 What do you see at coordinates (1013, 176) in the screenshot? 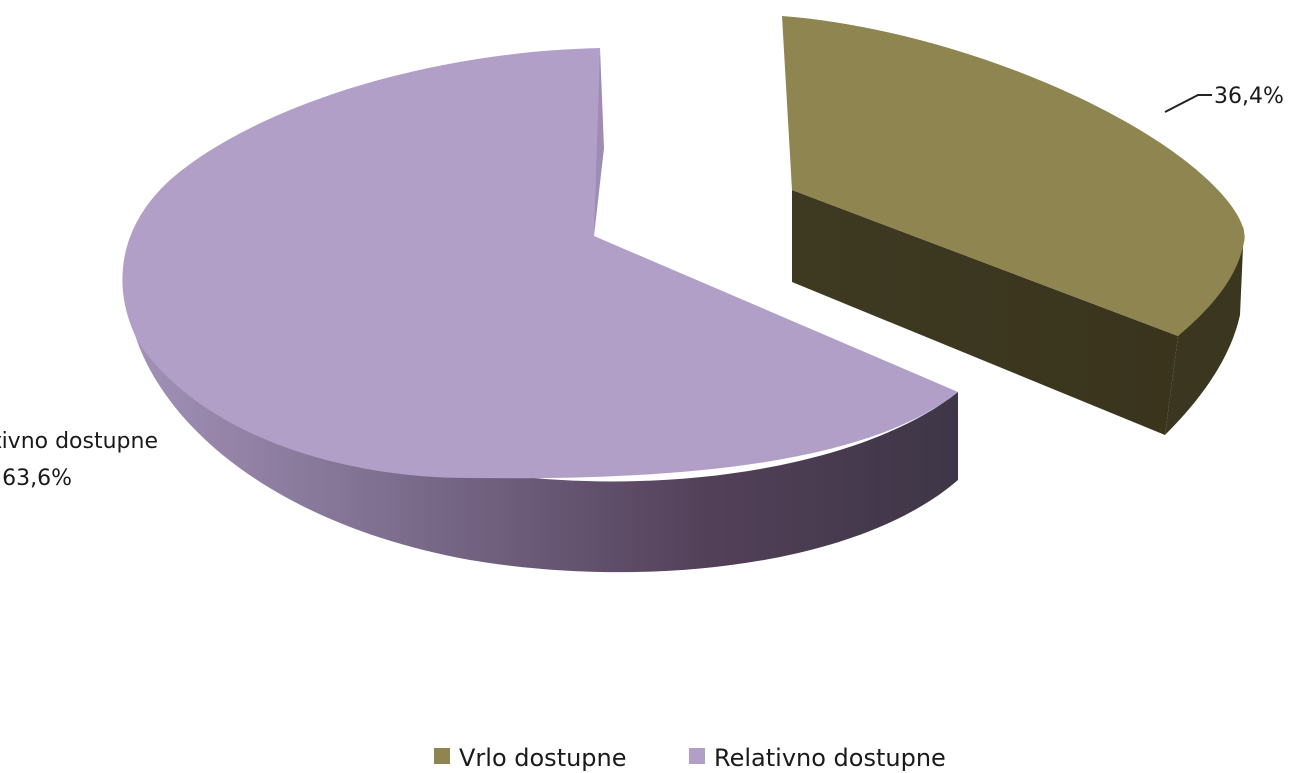
I see `slice-top-vrlo-dostupne` at bounding box center [1013, 176].